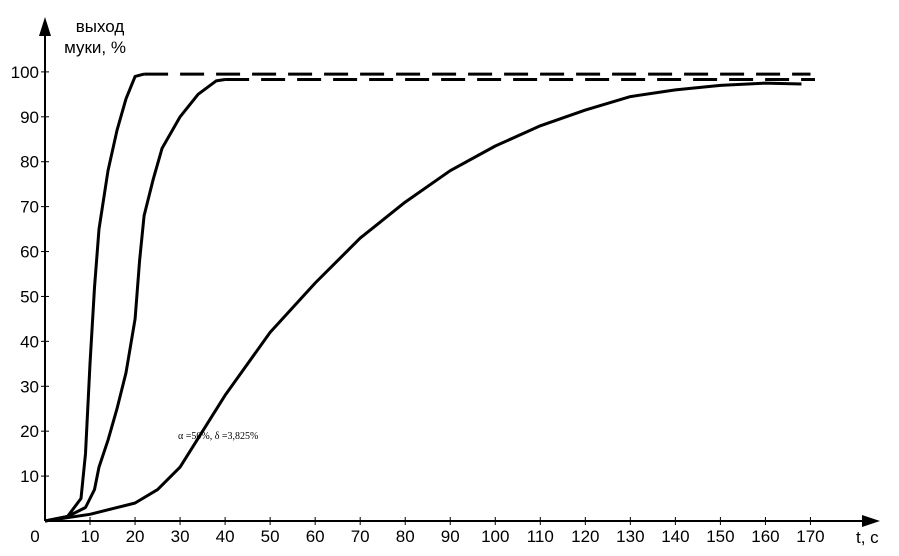 The width and height of the screenshot is (899, 556). What do you see at coordinates (29, 207) in the screenshot?
I see `y-tick-label: 70` at bounding box center [29, 207].